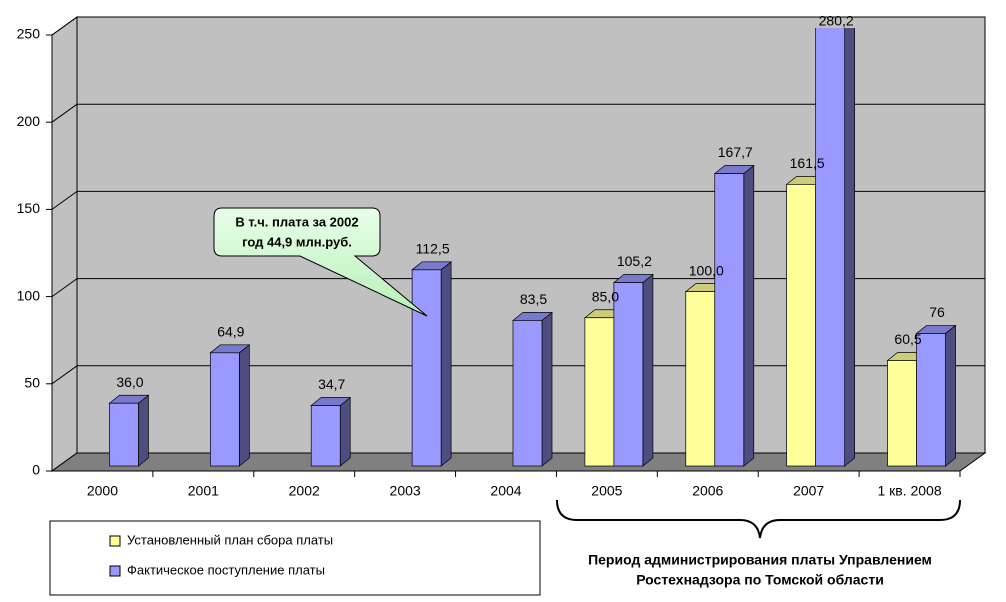 The image size is (1006, 602). I want to click on legend-label: Установленный план сбора платы, so click(230, 539).